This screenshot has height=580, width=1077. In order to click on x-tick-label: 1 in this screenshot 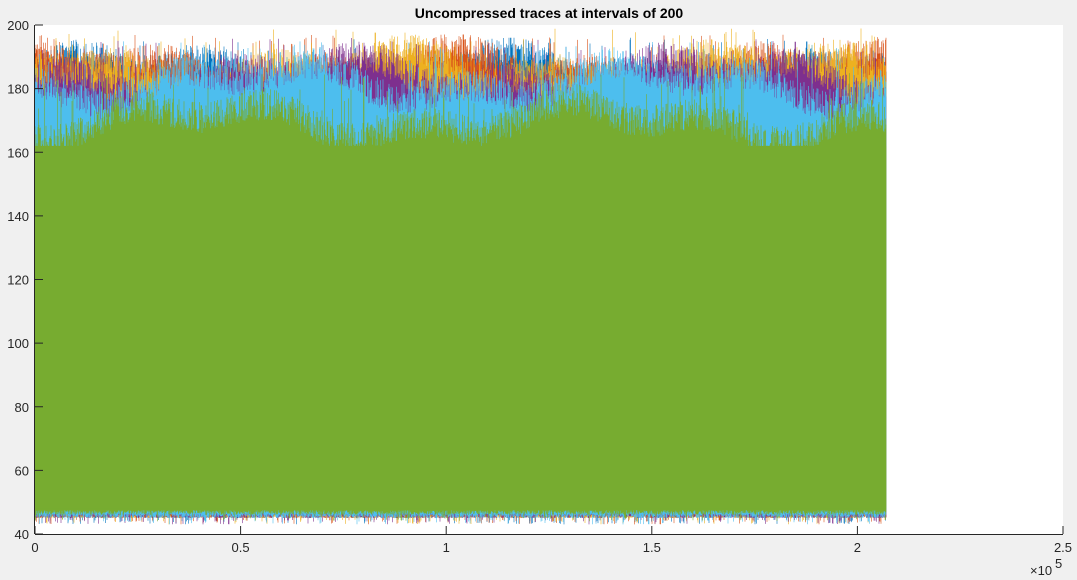, I will do `click(446, 547)`.